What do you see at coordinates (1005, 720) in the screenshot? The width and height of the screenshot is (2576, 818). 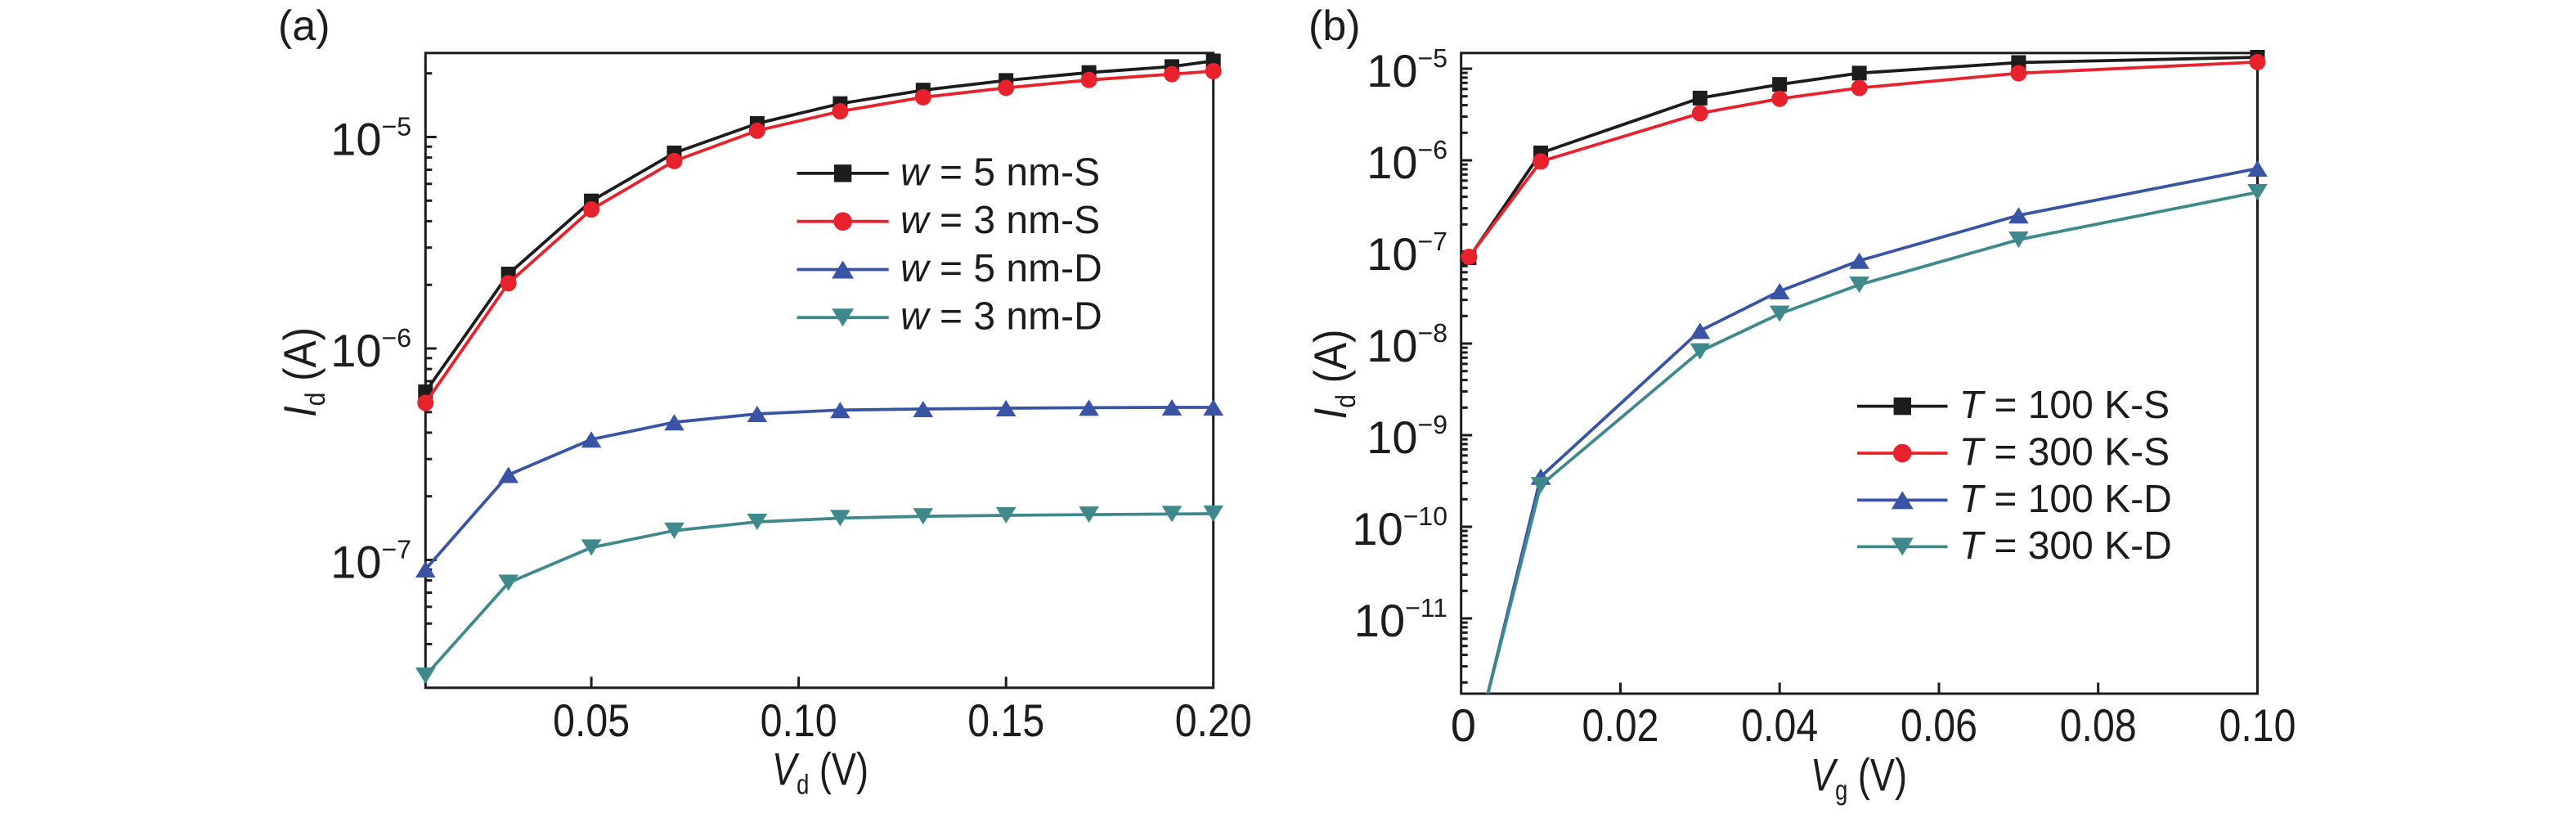 I see `svg-text: 0.15` at bounding box center [1005, 720].